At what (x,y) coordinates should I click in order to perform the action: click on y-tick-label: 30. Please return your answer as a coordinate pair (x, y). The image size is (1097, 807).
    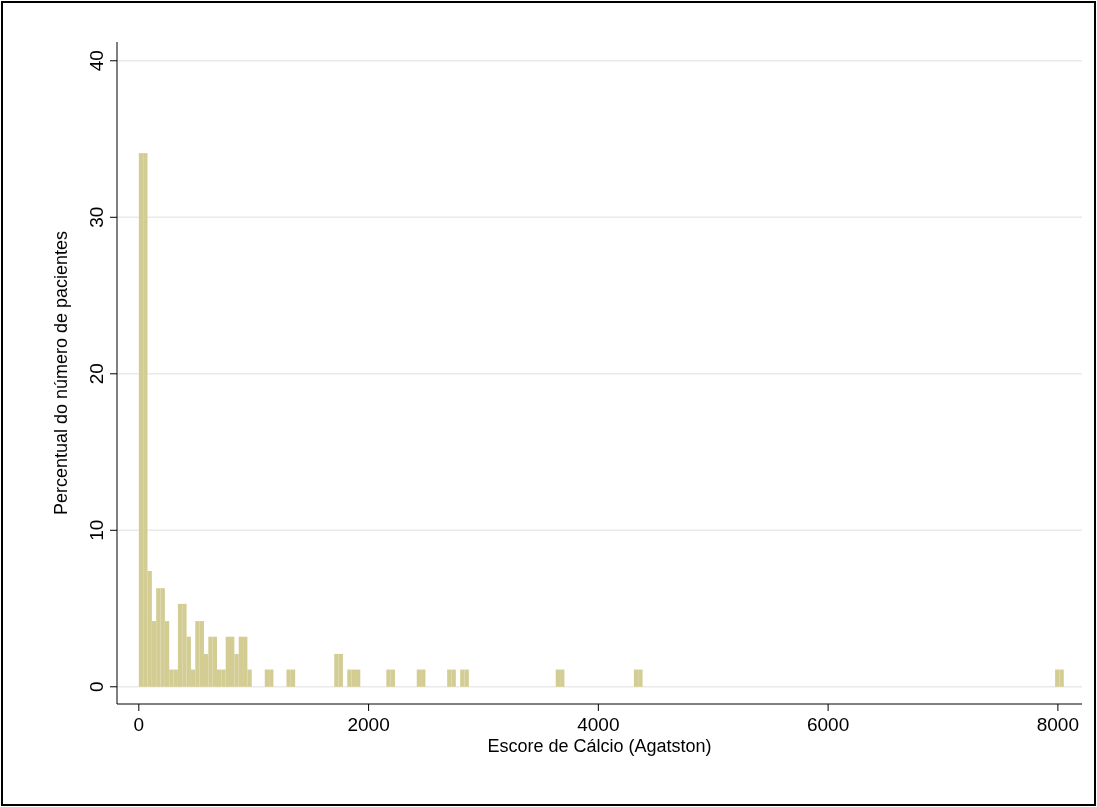
    Looking at the image, I should click on (96, 217).